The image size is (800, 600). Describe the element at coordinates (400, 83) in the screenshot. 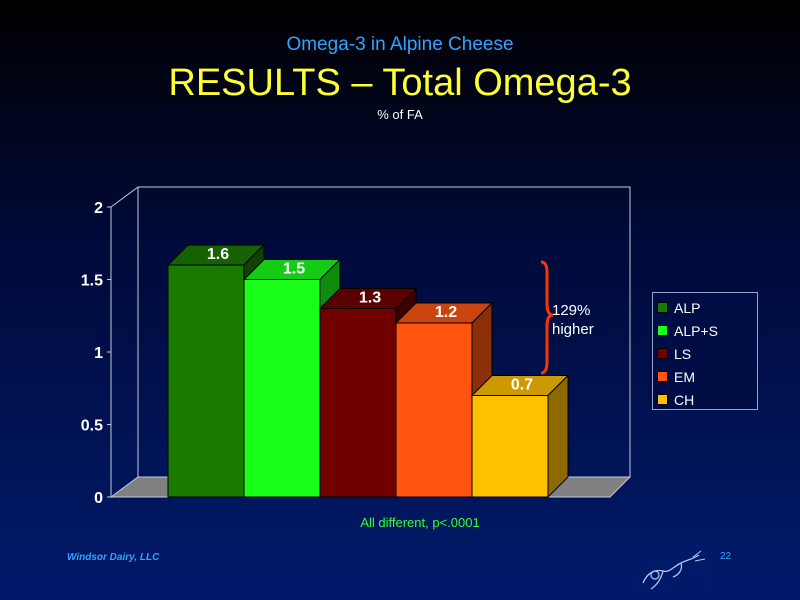

I see `slide-title: RESULTS – Total Omega-3` at that location.